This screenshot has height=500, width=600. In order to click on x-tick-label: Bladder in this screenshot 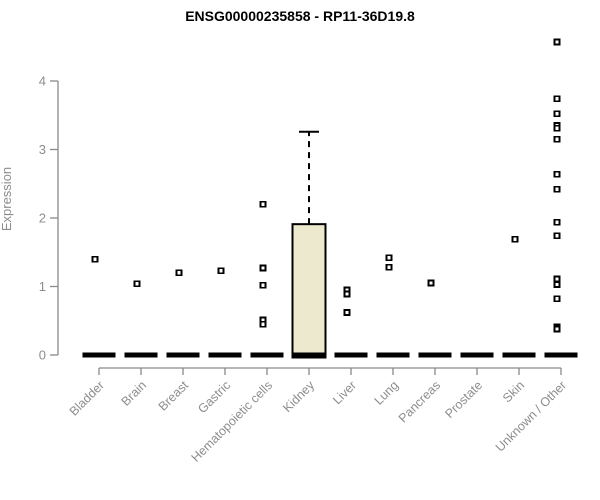, I will do `click(87, 398)`.